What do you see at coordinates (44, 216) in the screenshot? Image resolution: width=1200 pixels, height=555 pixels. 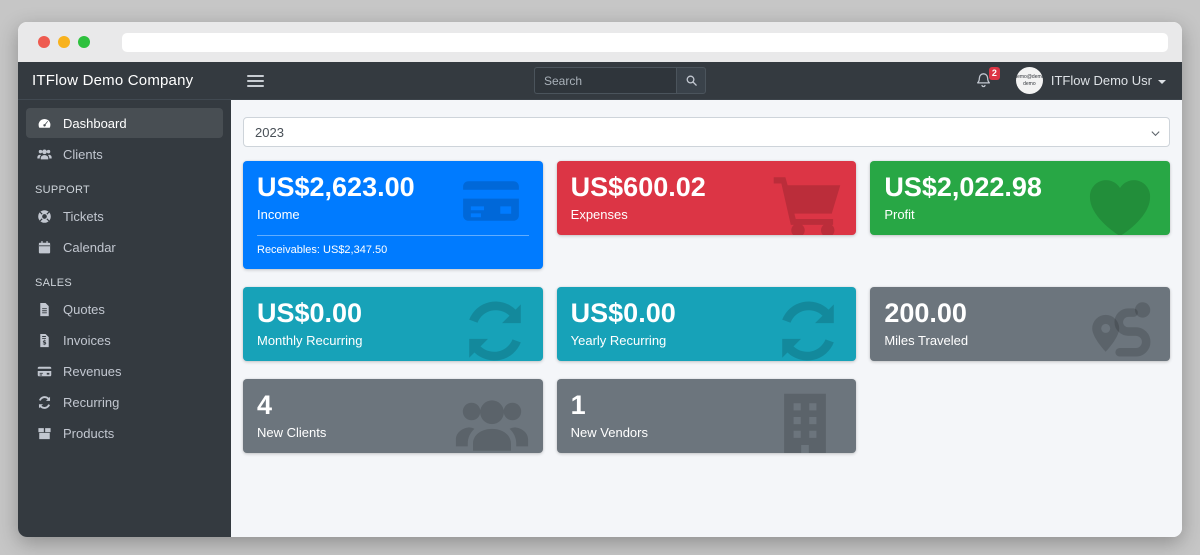 I see `life-ring-icon` at bounding box center [44, 216].